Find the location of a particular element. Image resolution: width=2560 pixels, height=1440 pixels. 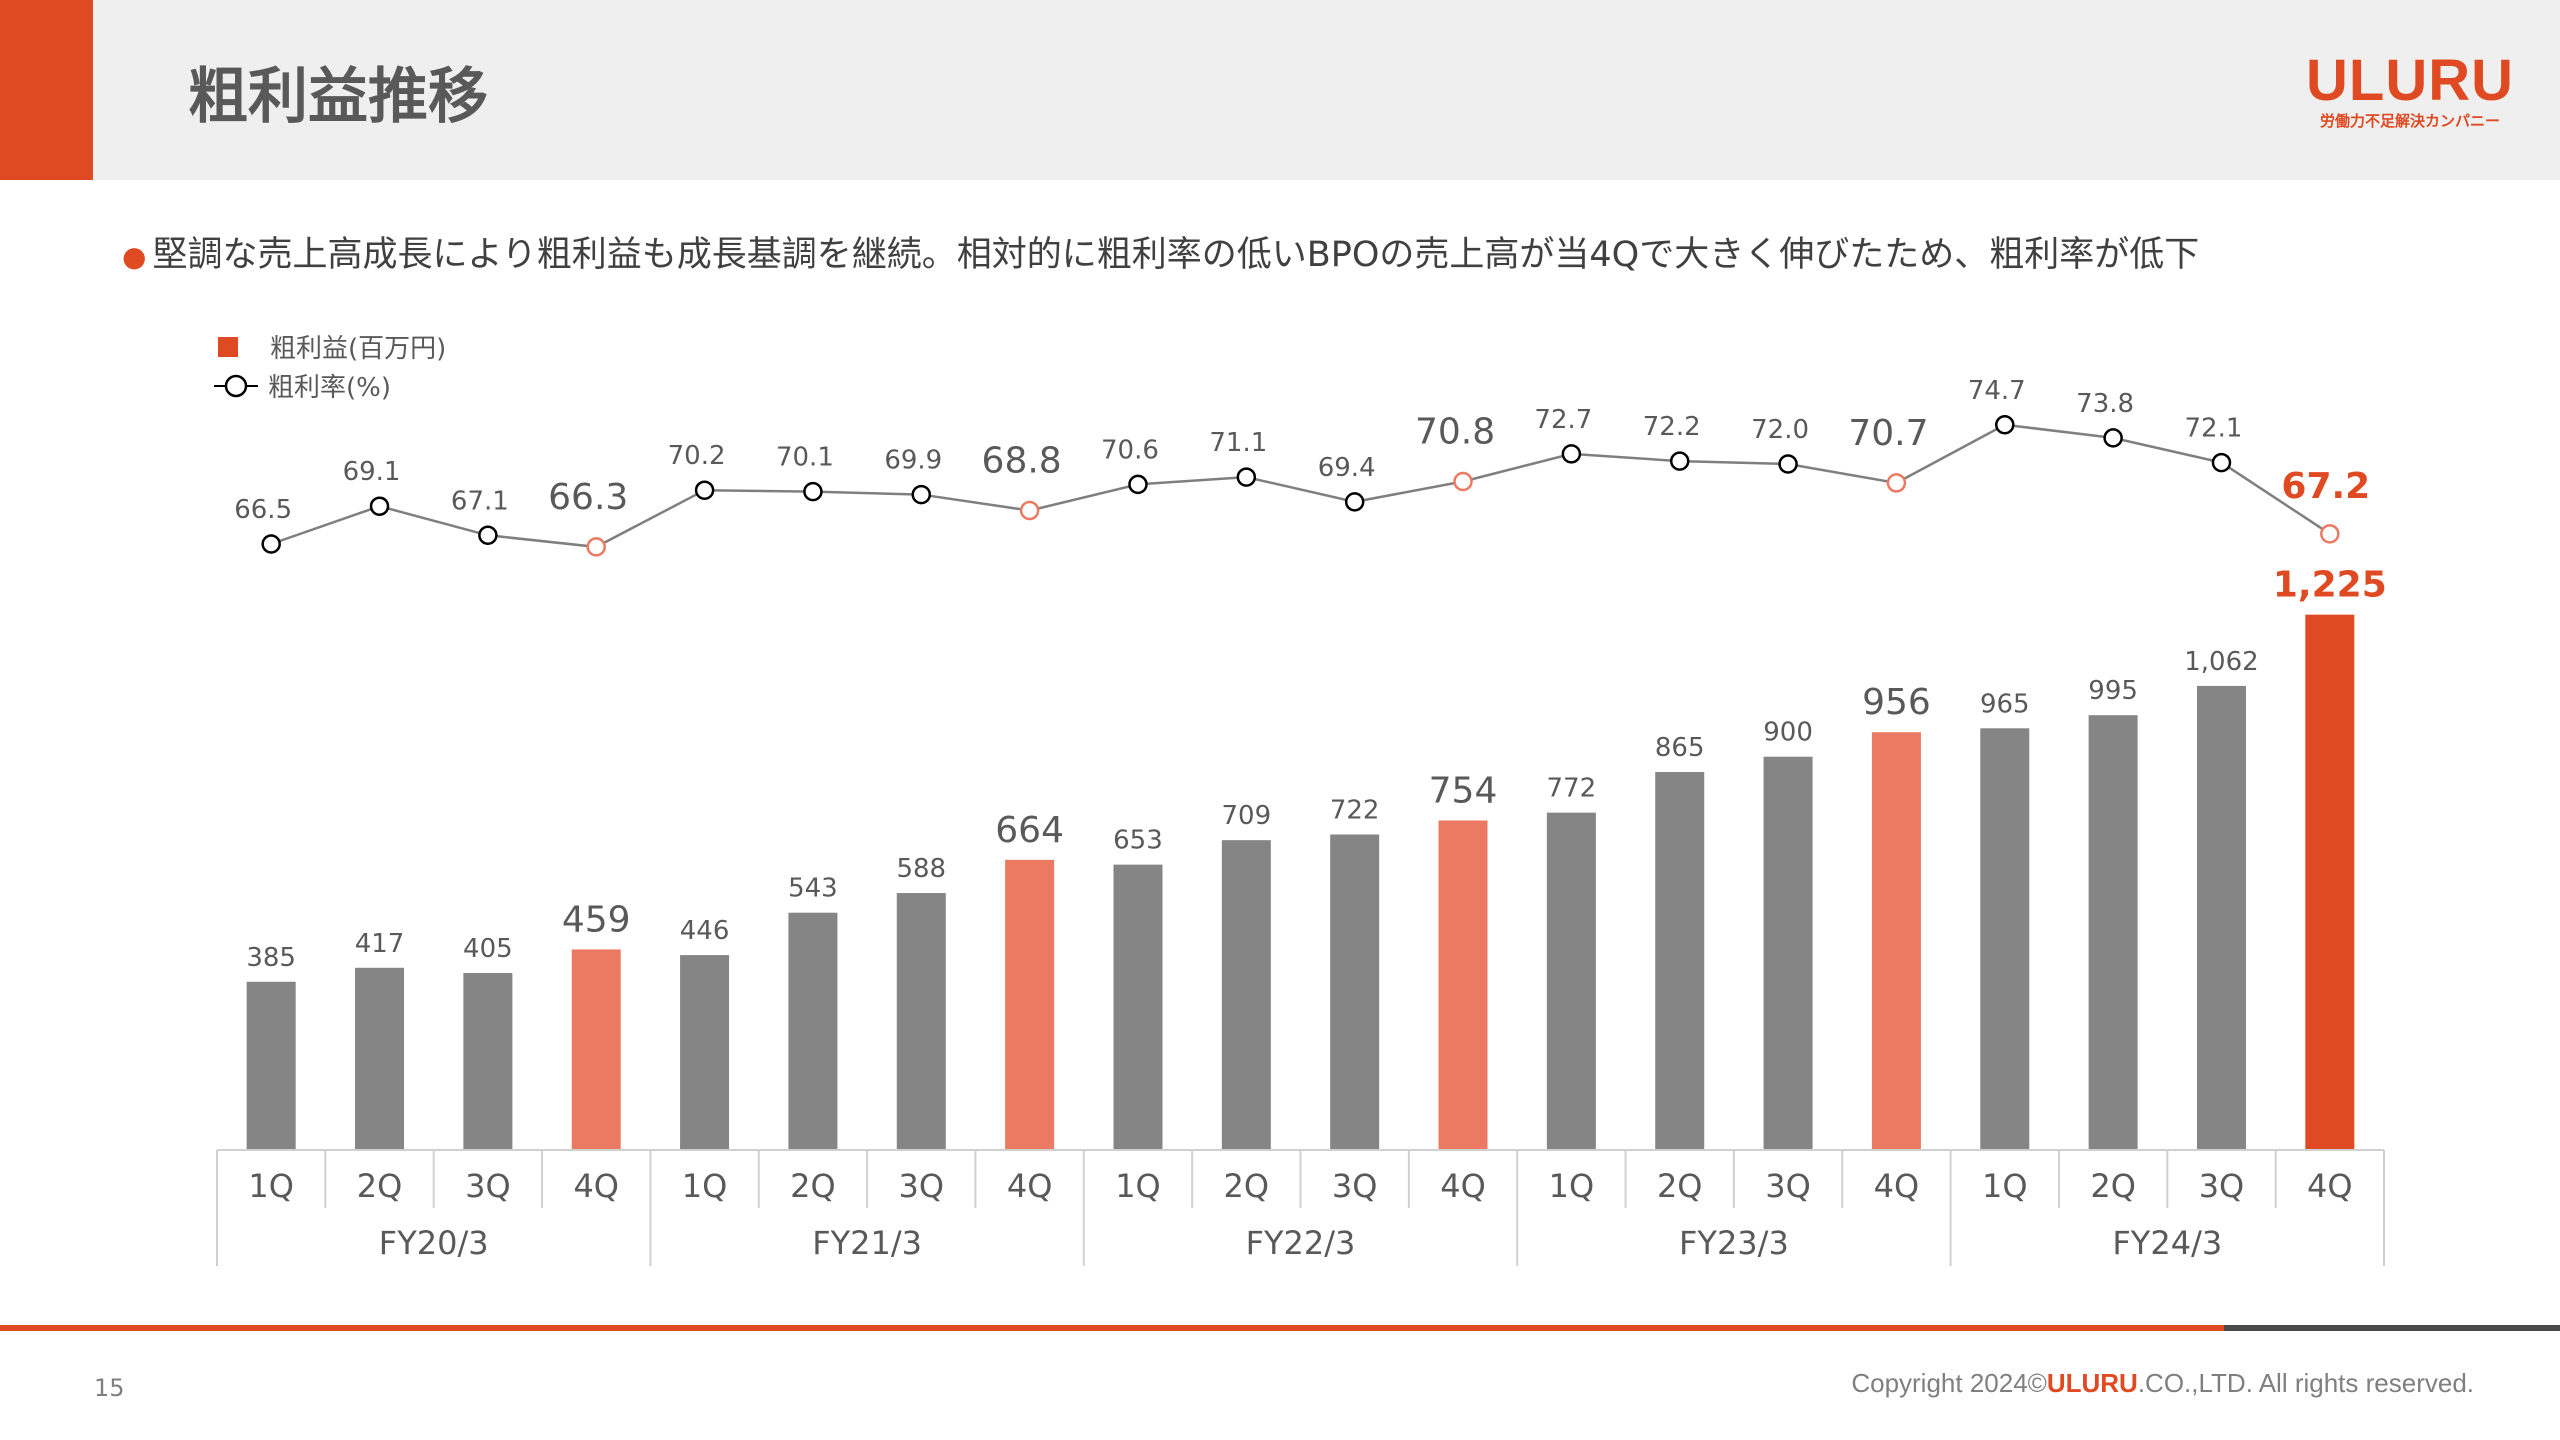

header-accent-block is located at coordinates (46, 90).